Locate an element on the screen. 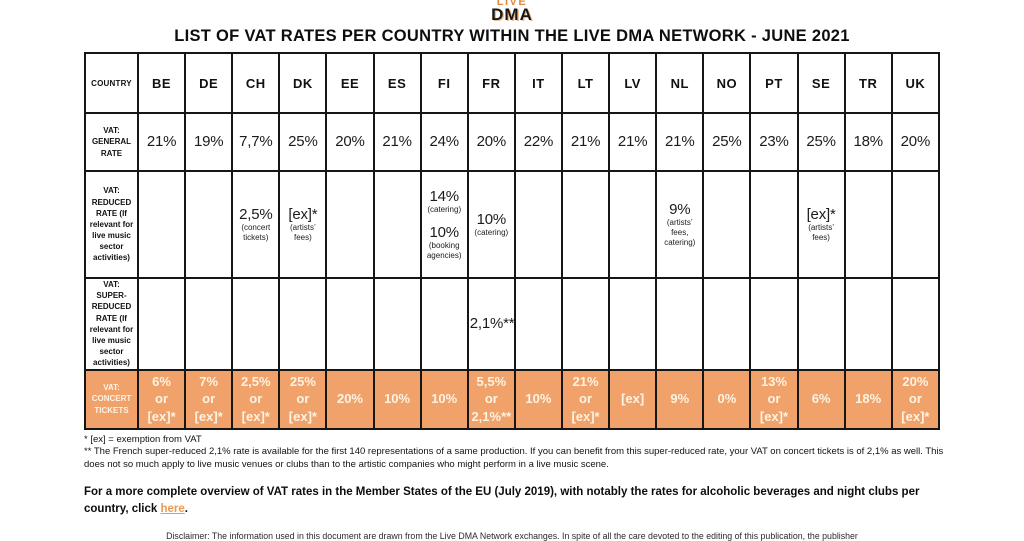  country-header-de: DE is located at coordinates (209, 83).